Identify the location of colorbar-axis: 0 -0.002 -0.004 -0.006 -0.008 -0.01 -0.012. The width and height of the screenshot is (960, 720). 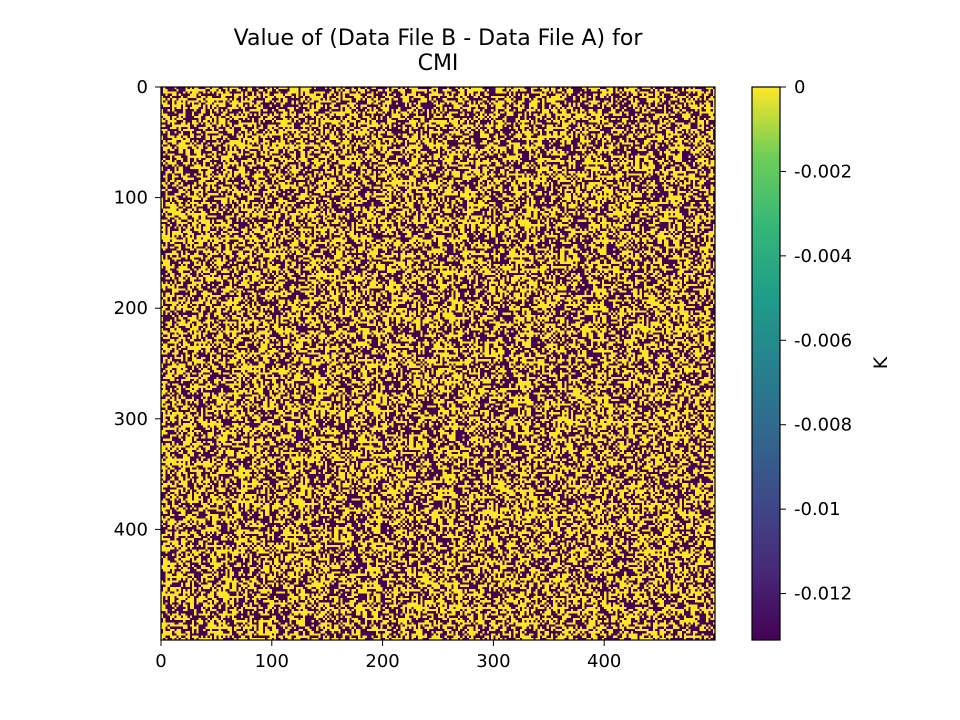
(816, 341).